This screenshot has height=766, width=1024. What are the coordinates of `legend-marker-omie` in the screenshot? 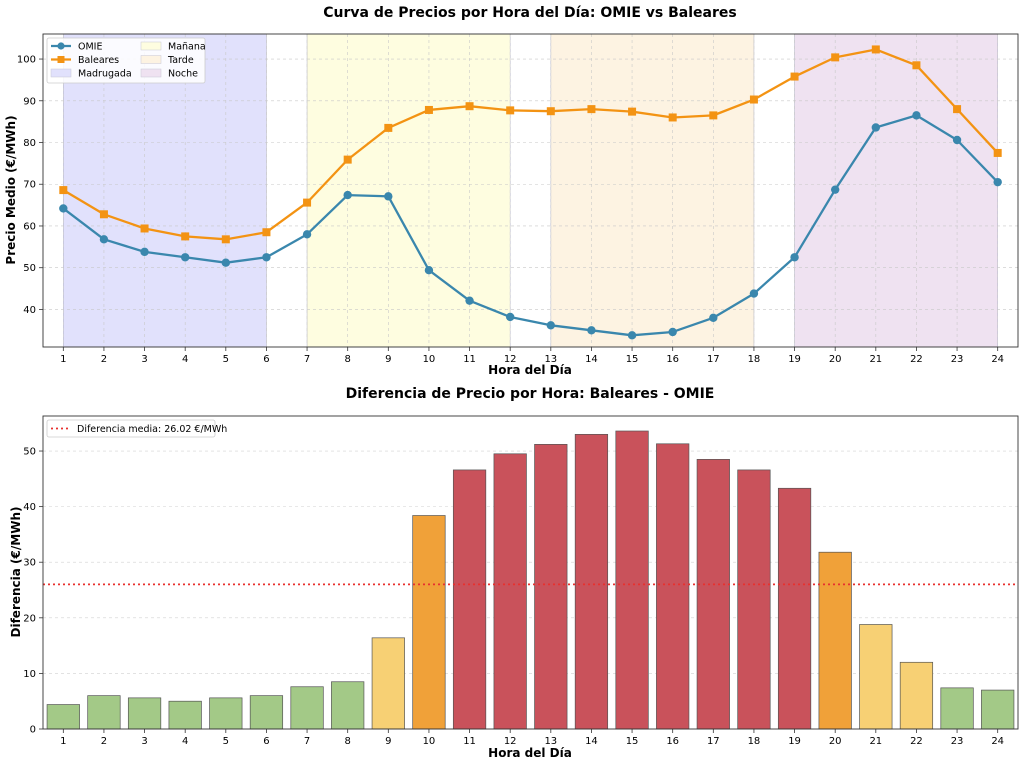 It's located at (61, 46).